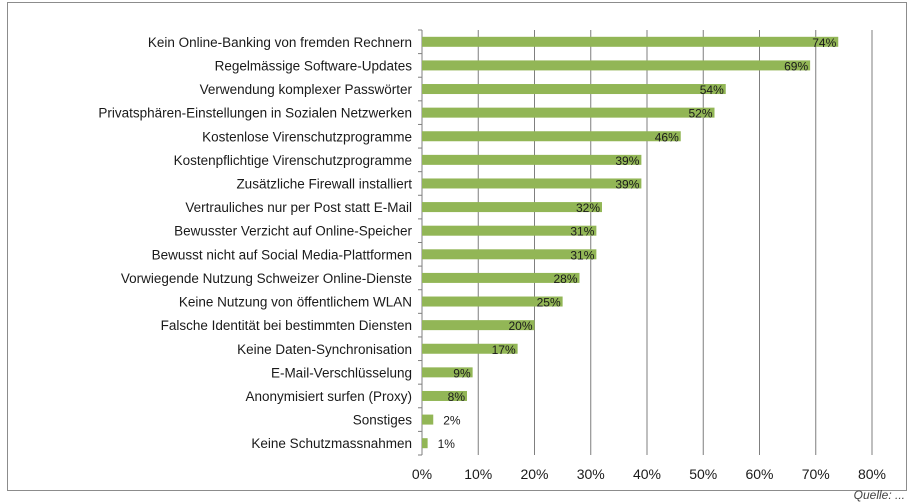 The image size is (915, 502). What do you see at coordinates (759, 474) in the screenshot?
I see `x-tick-label: 60%` at bounding box center [759, 474].